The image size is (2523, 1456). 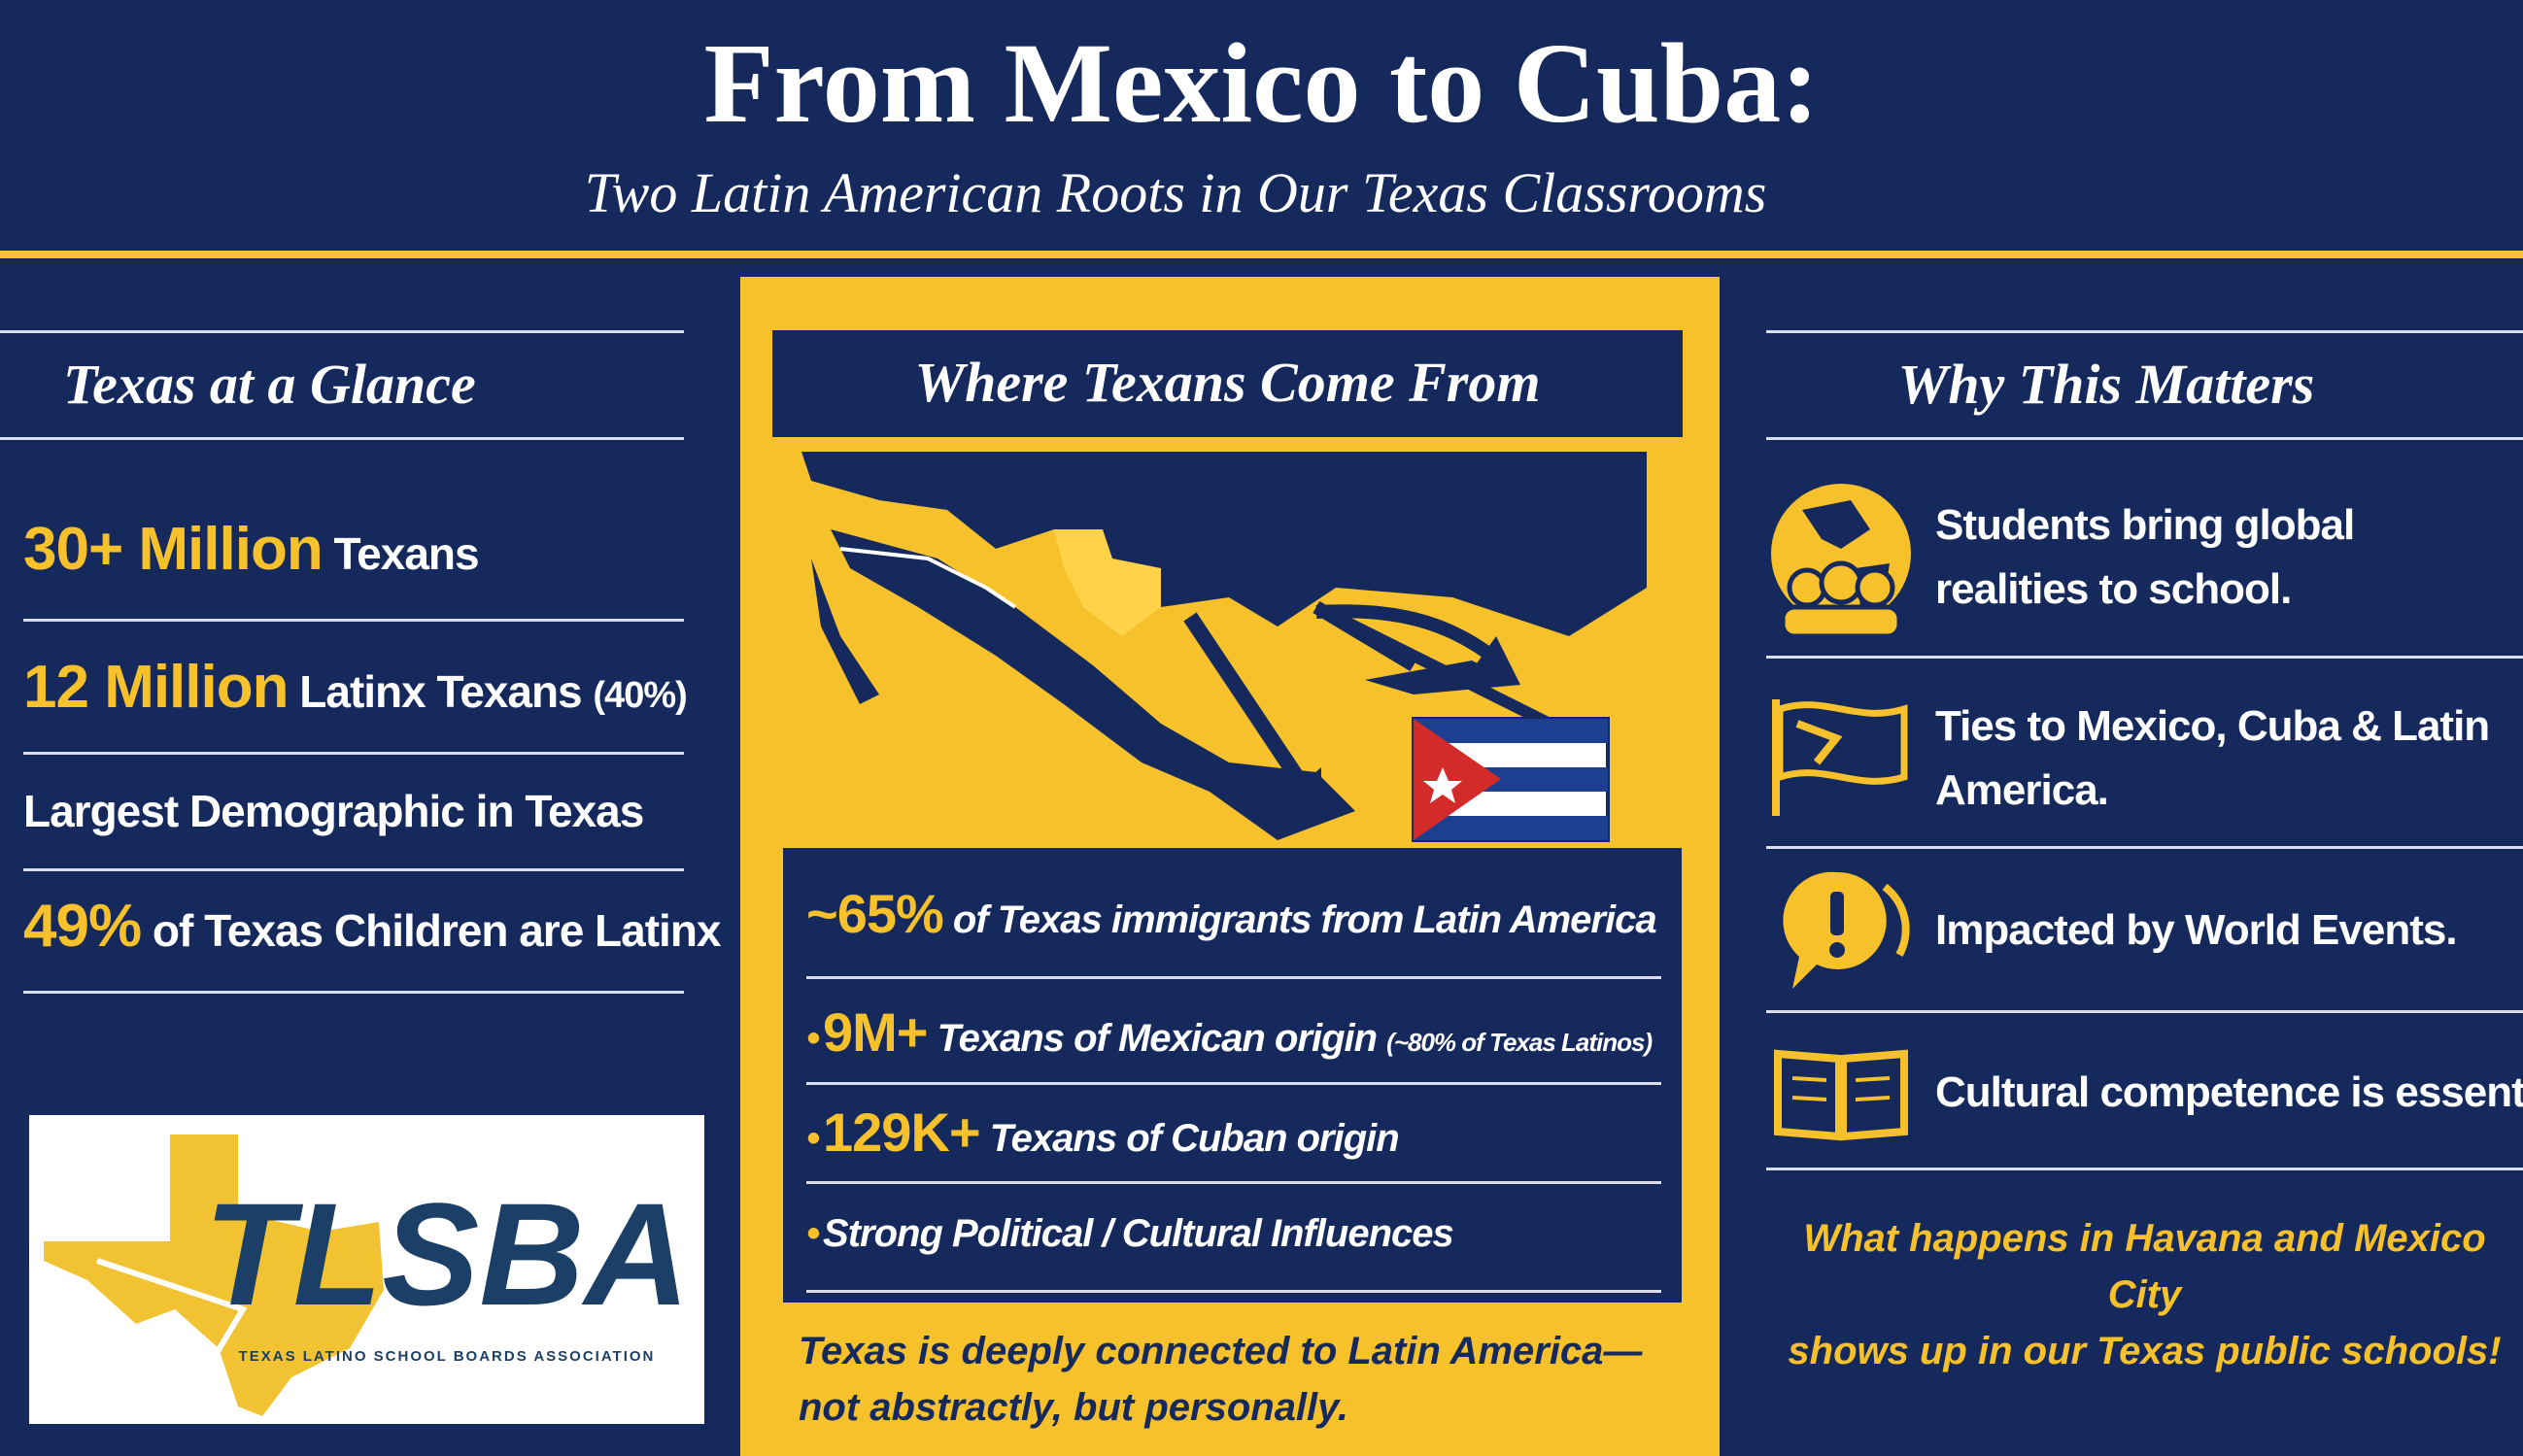 What do you see at coordinates (1224, 544) in the screenshot?
I see `map-us` at bounding box center [1224, 544].